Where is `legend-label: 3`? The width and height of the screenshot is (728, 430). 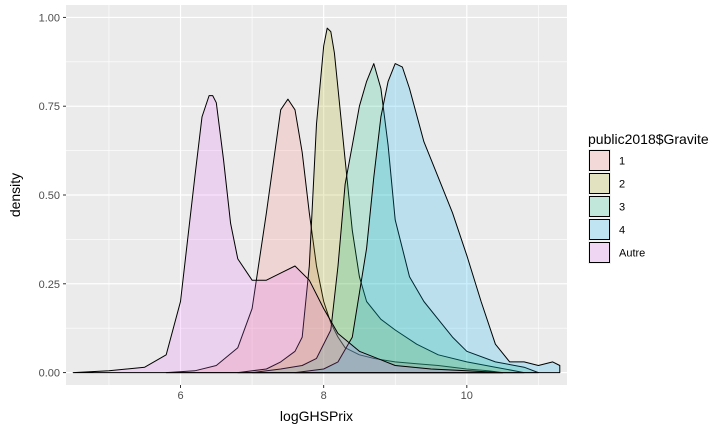 legend-label: 3 is located at coordinates (622, 208).